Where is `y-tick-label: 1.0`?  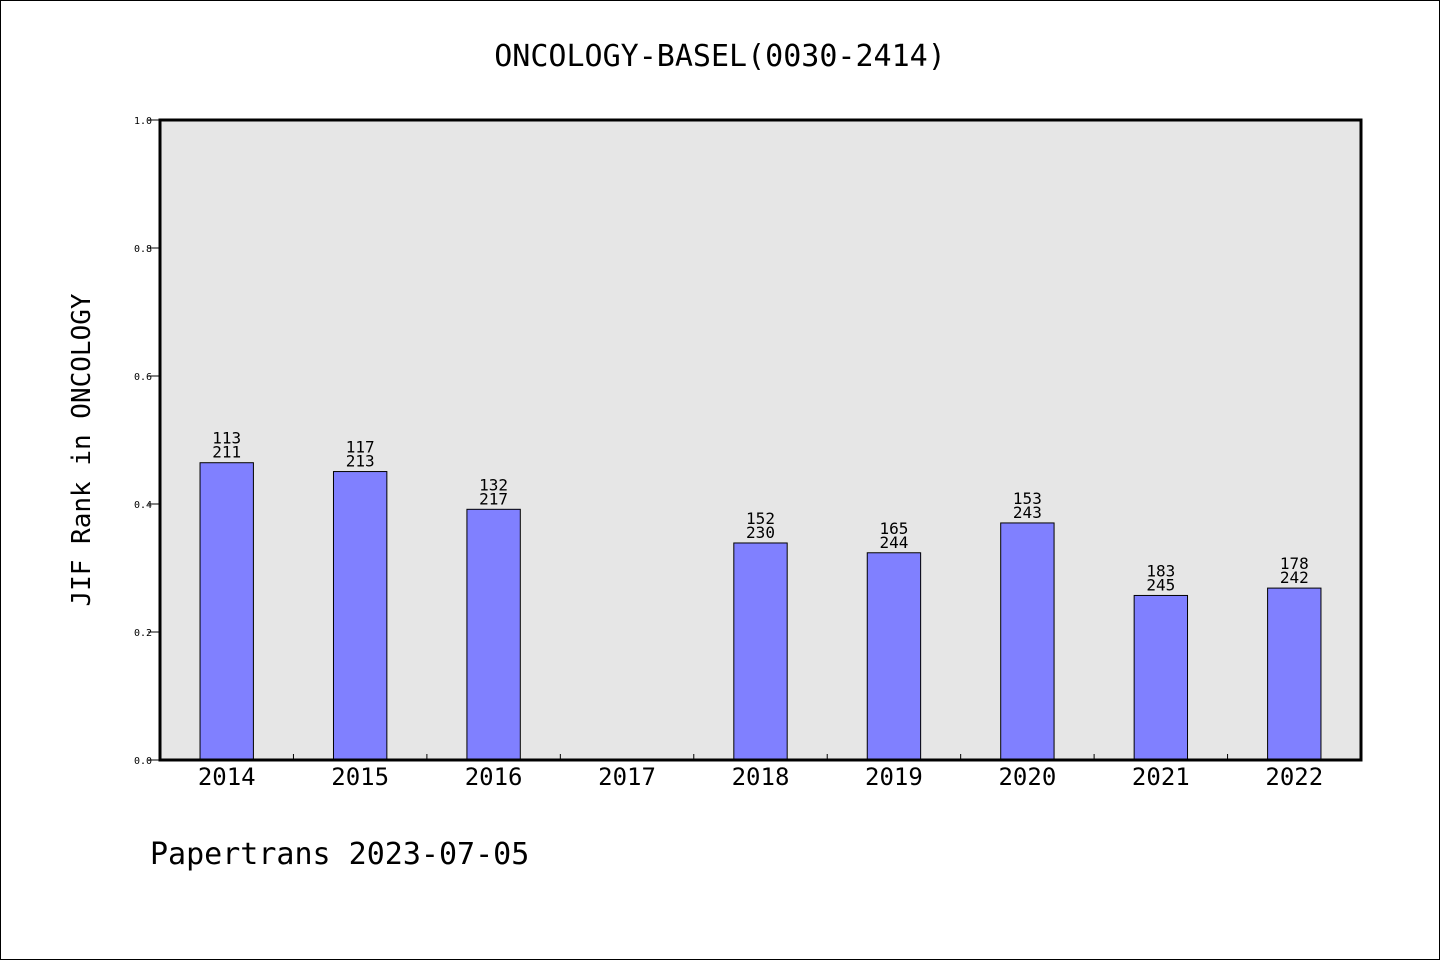
y-tick-label: 1.0 is located at coordinates (143, 121).